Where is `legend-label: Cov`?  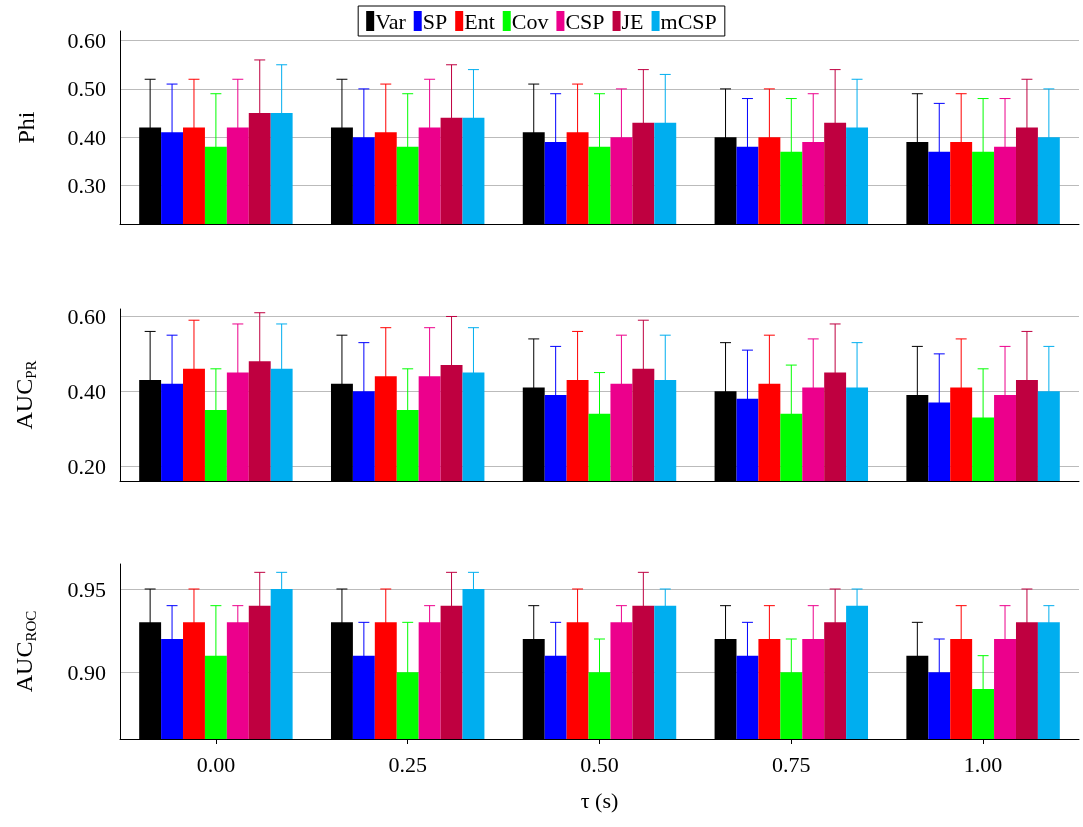
legend-label: Cov is located at coordinates (530, 21).